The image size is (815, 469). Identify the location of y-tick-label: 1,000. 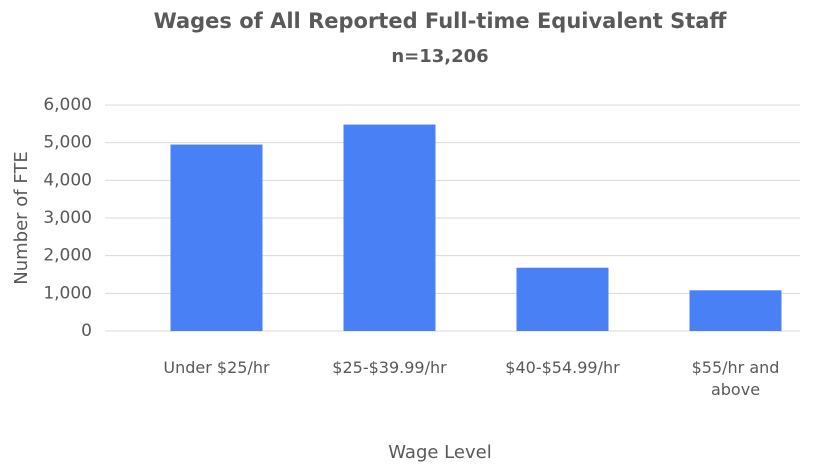
(67, 293).